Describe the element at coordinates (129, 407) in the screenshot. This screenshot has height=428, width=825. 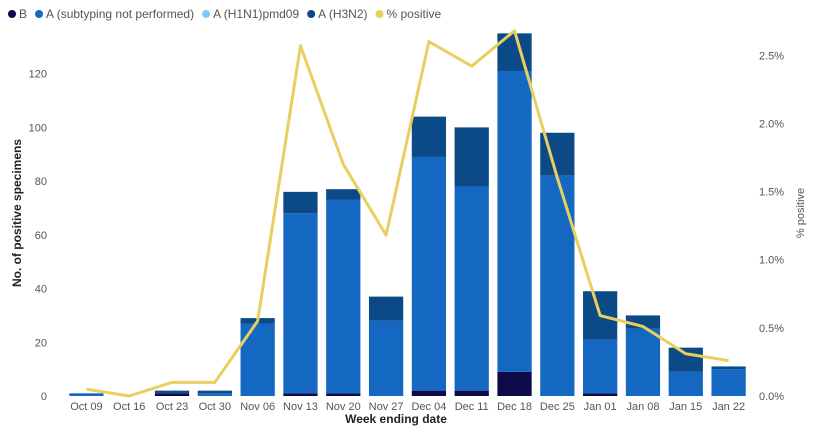
I see `x-tick-label-oct-16: Oct 16` at that location.